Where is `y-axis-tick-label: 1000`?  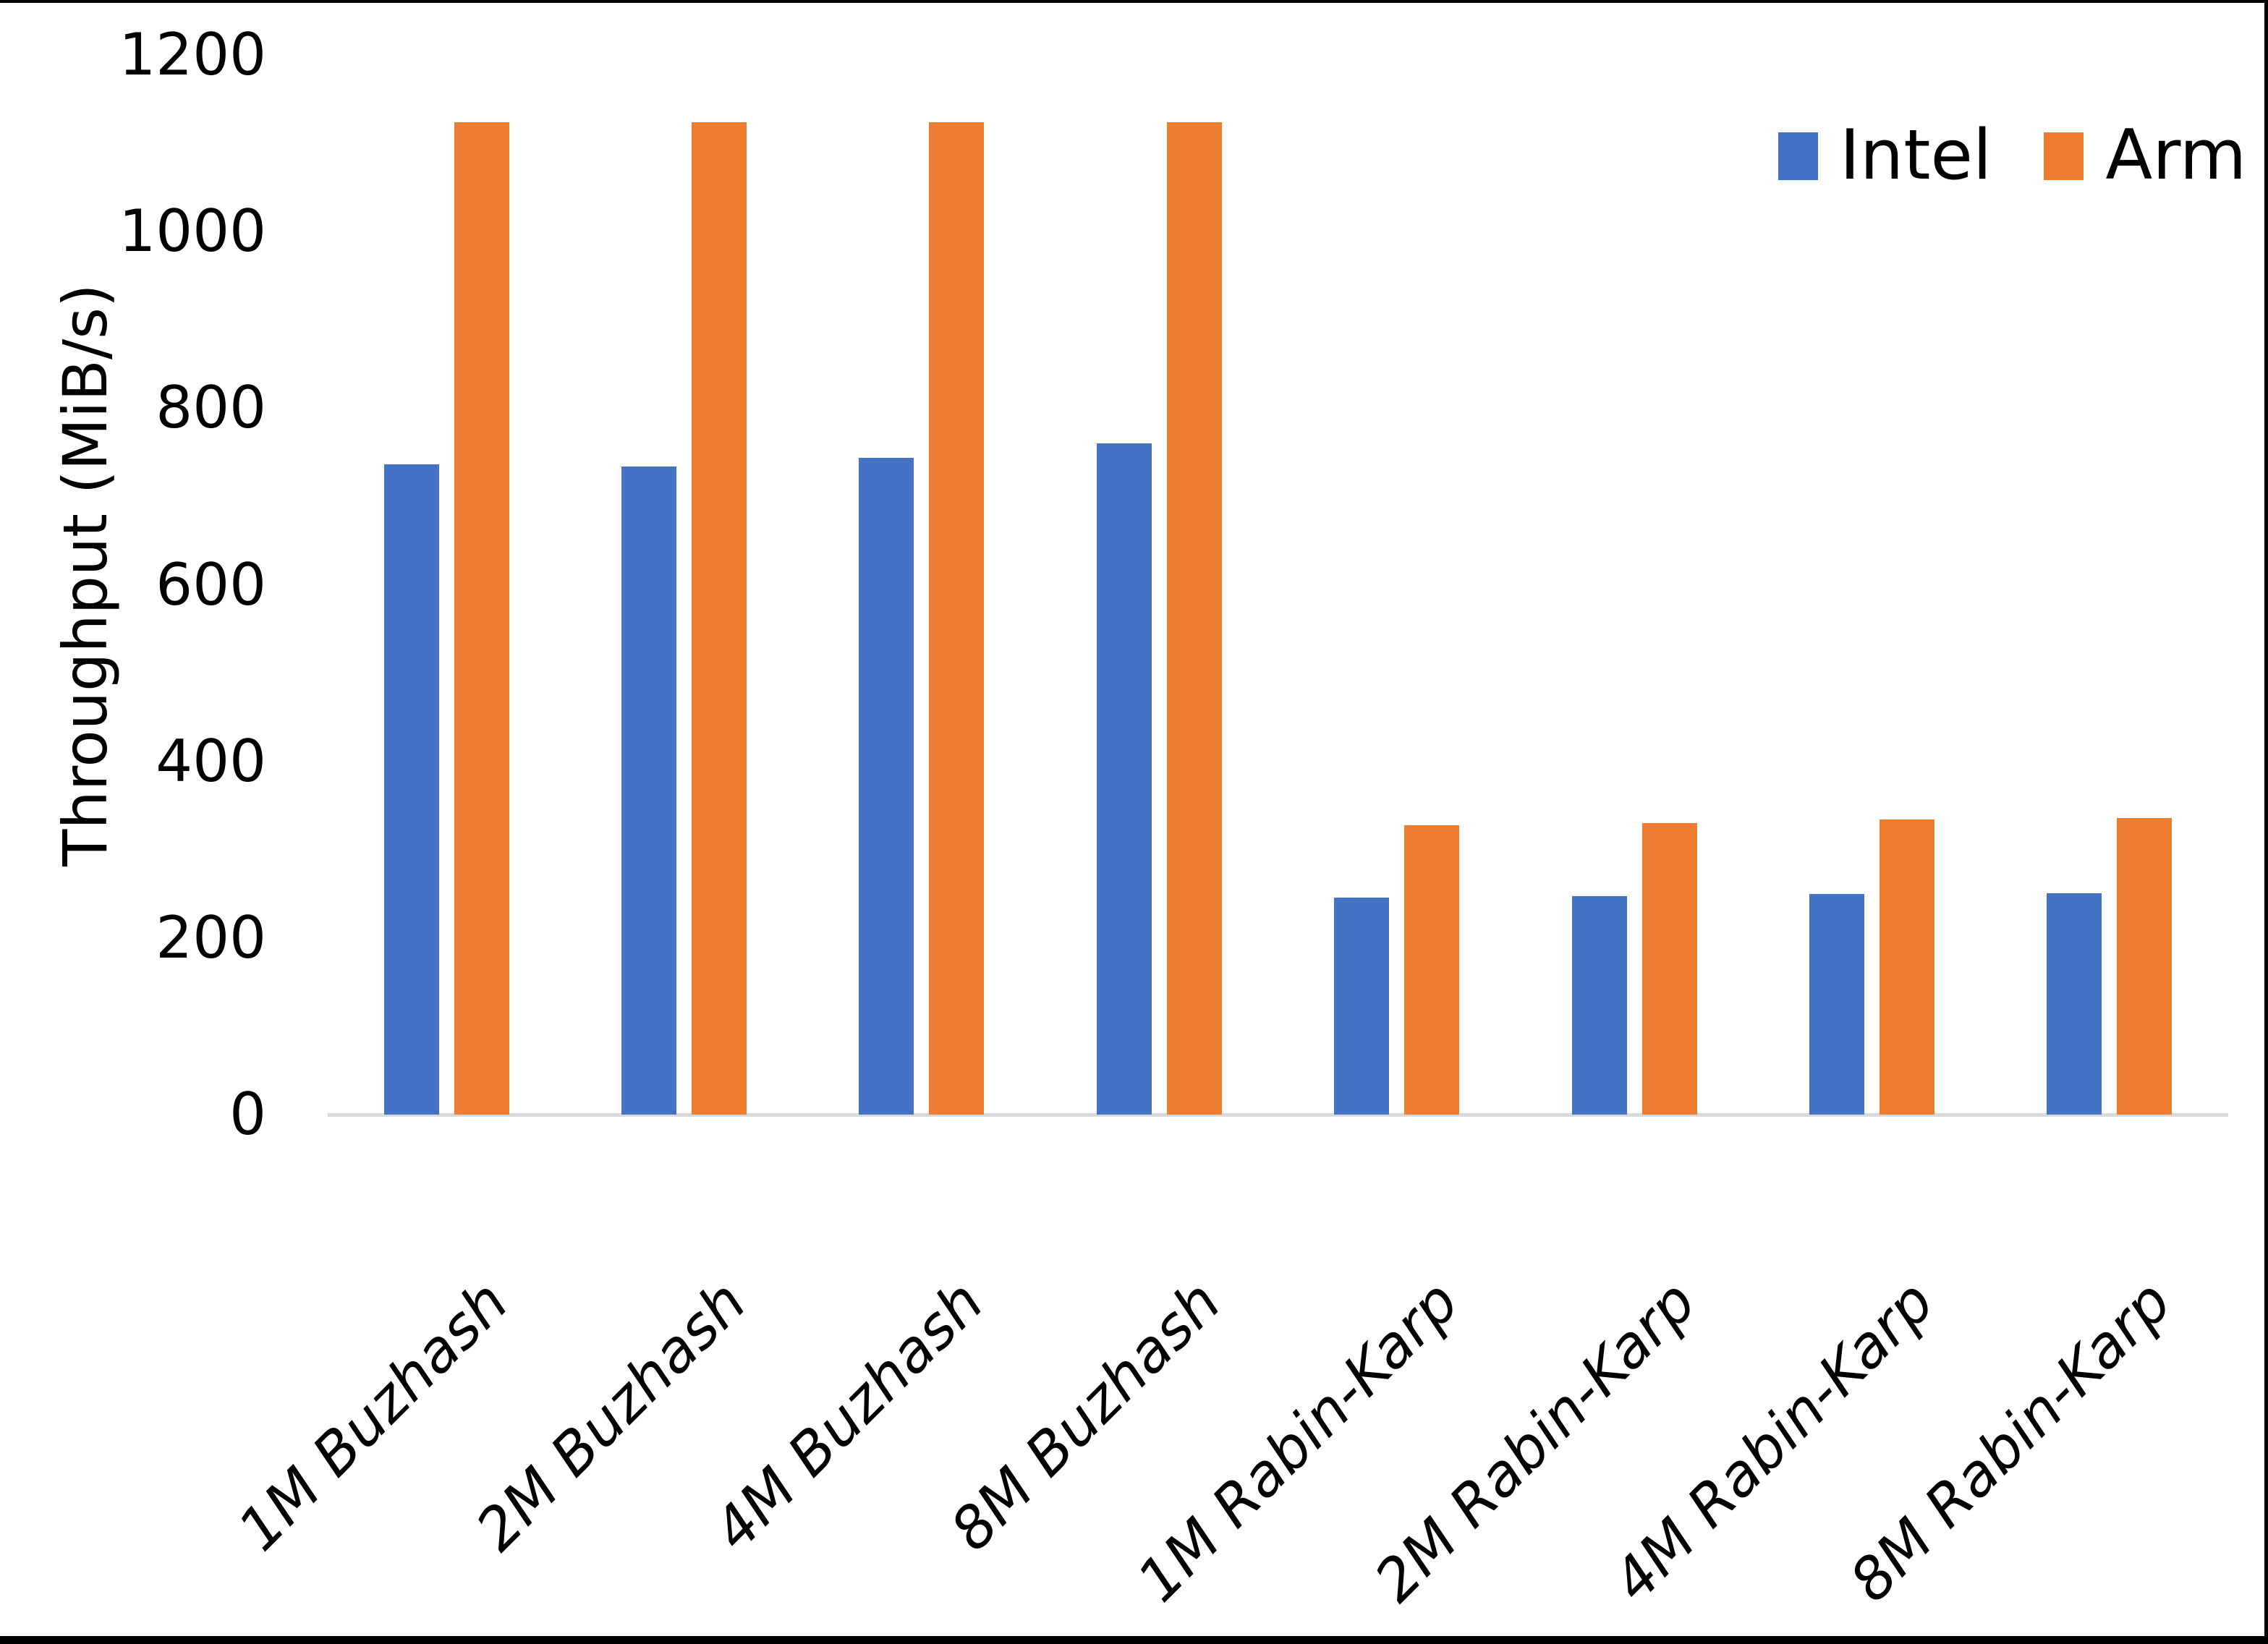
y-axis-tick-label: 1000 is located at coordinates (192, 231).